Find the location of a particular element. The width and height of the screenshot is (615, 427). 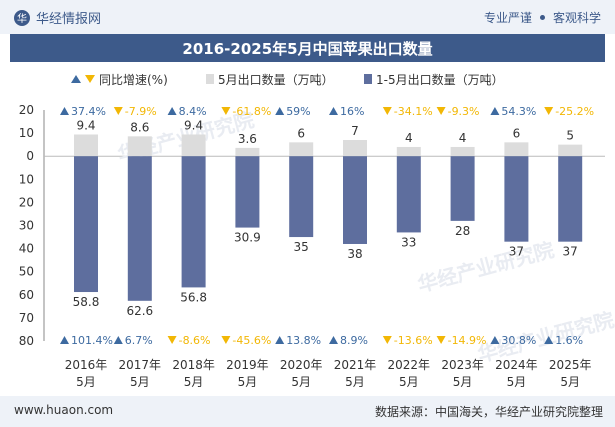

chart-title: 2016-2025年5月中国苹果出口数量 is located at coordinates (307, 48).